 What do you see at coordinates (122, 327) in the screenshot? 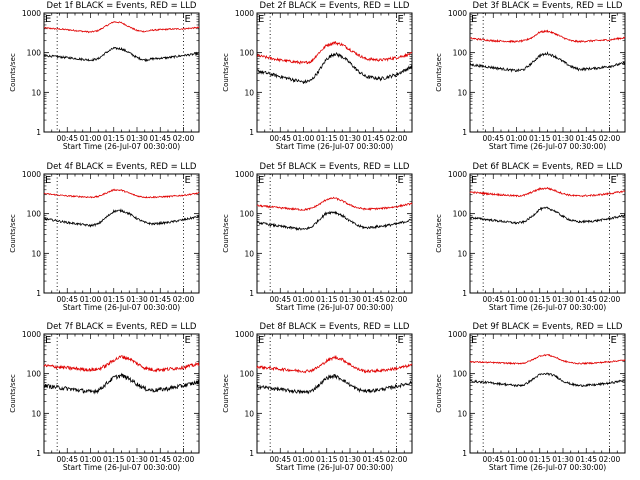
I see `chart-title: Det 7f BLACK = Events, RED = LLD` at bounding box center [122, 327].